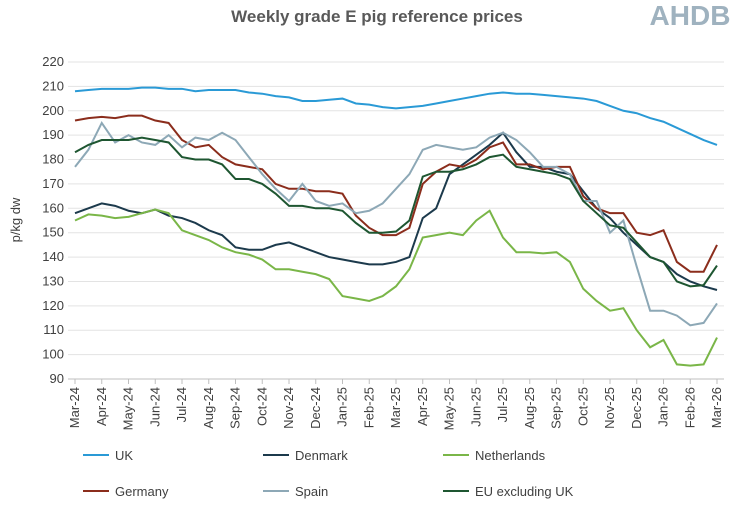  I want to click on x-tick-label: Jul-24, so click(181, 404).